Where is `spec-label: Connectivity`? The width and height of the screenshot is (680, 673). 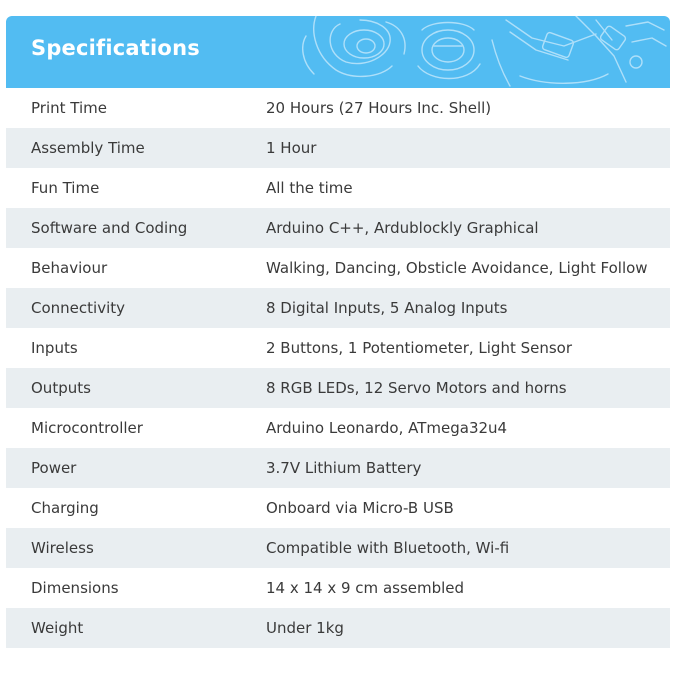
spec-label: Connectivity is located at coordinates (78, 308).